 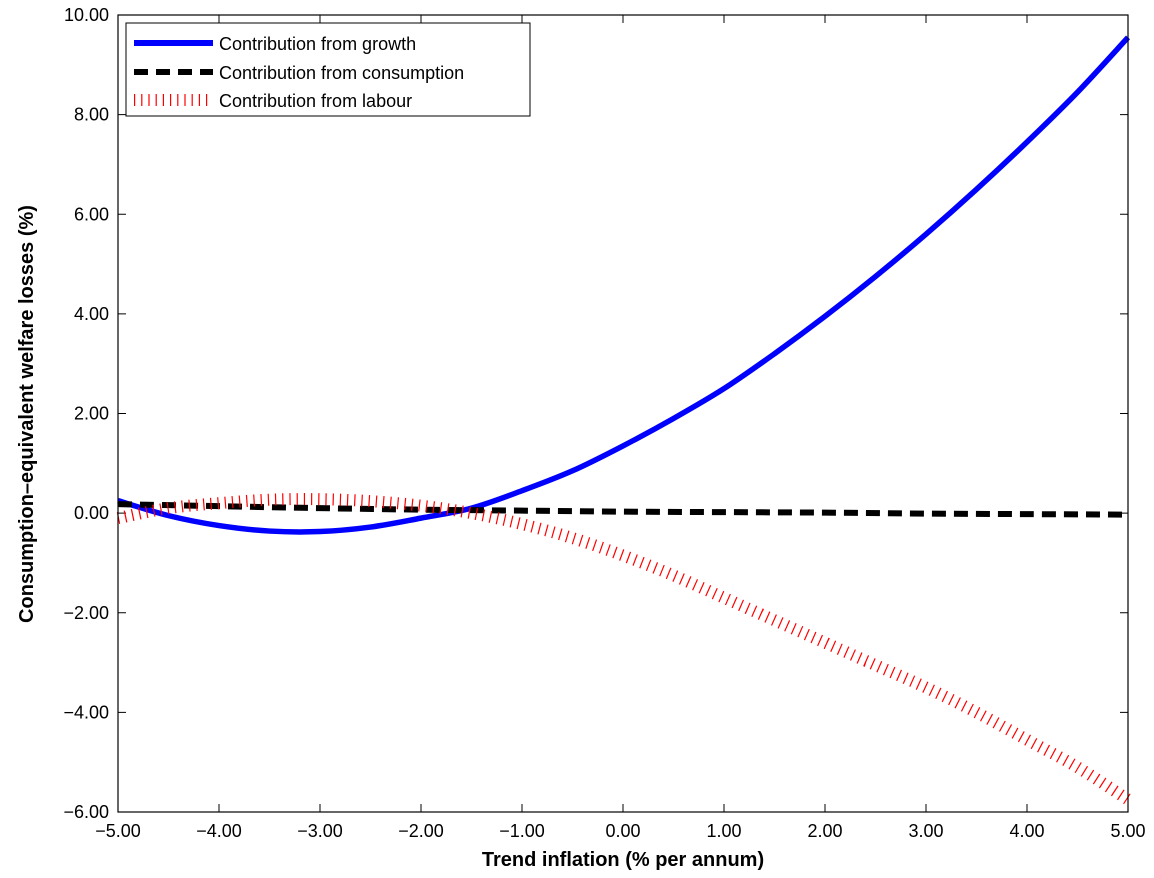 I want to click on y-tick-label: 8.00, so click(x=91, y=115).